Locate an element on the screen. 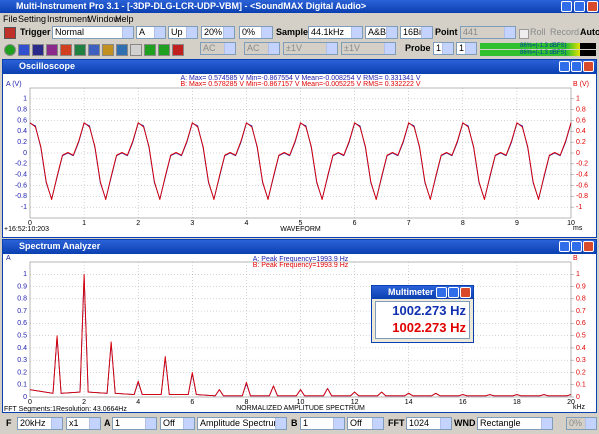 This screenshot has height=434, width=599. menu-item: Window is located at coordinates (104, 19).